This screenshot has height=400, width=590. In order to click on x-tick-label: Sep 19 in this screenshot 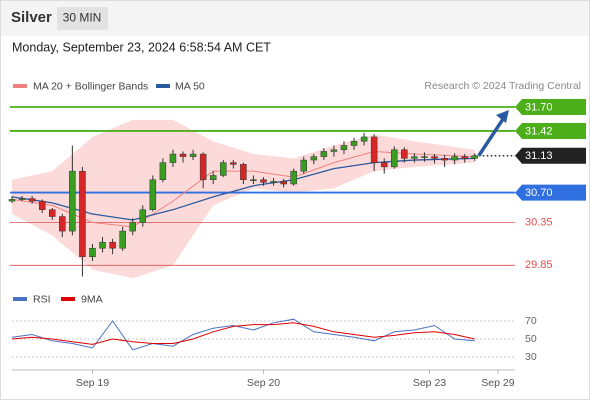, I will do `click(92, 383)`.